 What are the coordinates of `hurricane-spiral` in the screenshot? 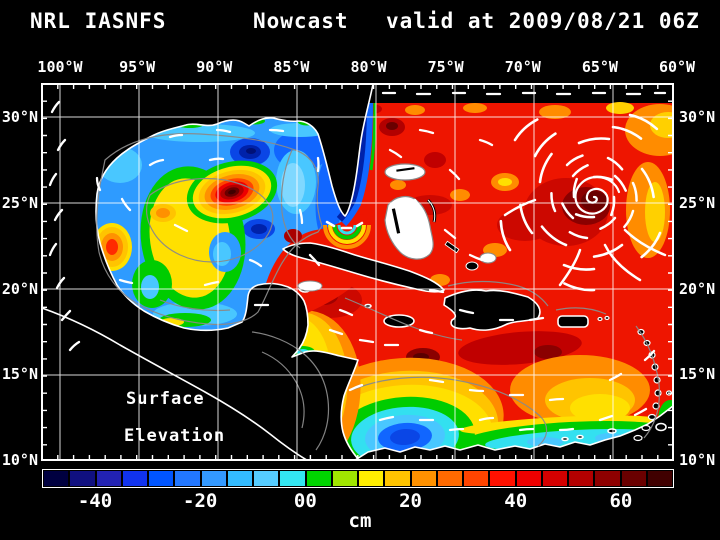 It's located at (583, 203).